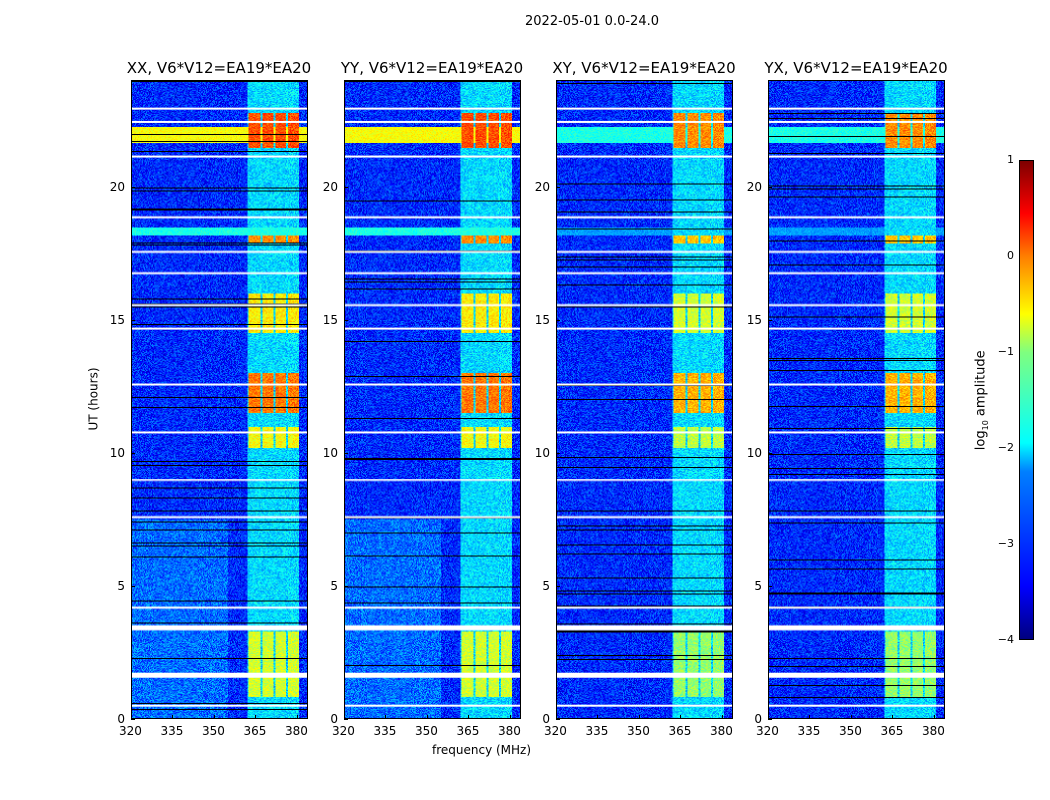 The width and height of the screenshot is (1050, 800). What do you see at coordinates (644, 68) in the screenshot?
I see `panel-title-xy: XY, V6*V12=EA19*EA20` at bounding box center [644, 68].